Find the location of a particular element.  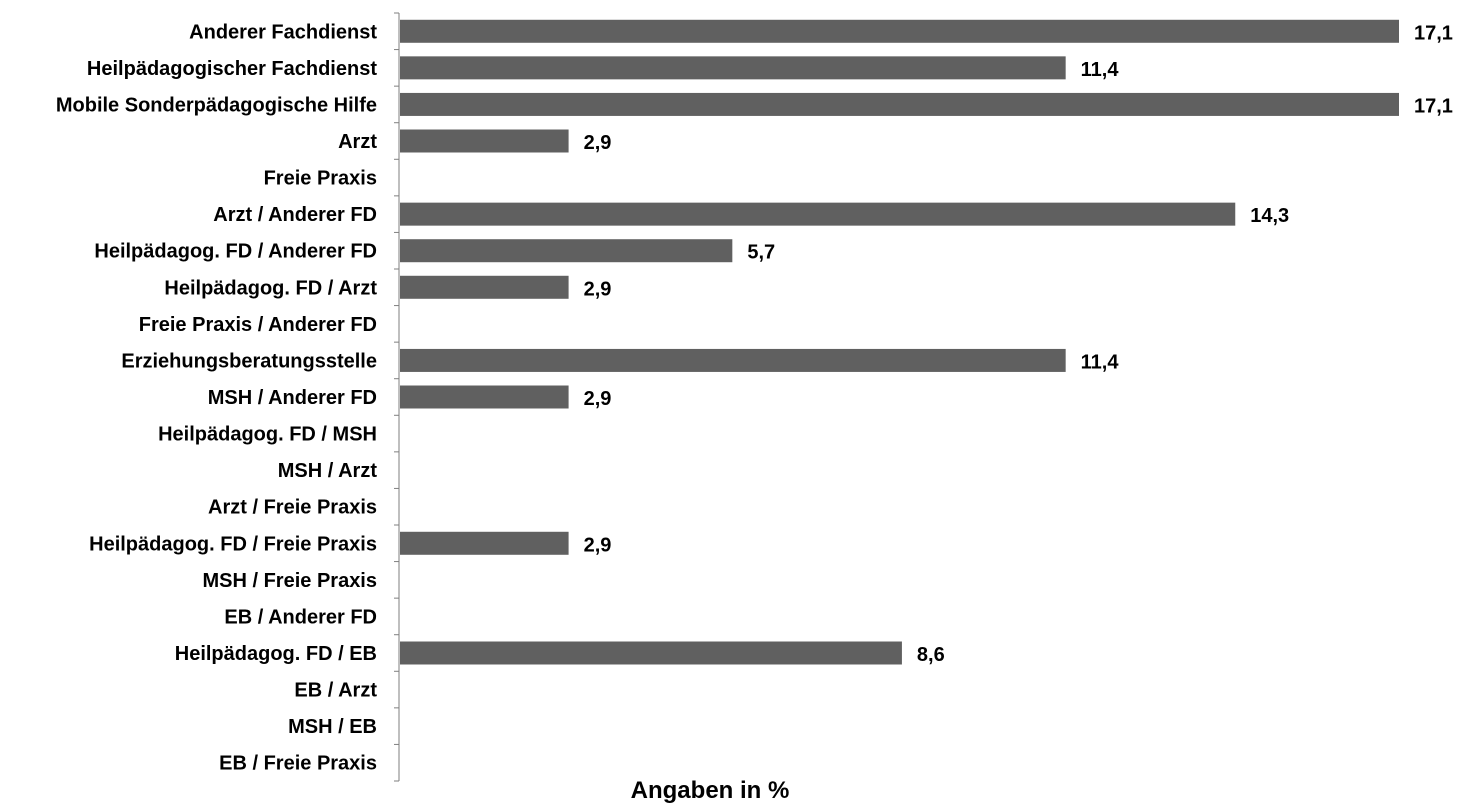

category-label: MSH / Anderer FD is located at coordinates (292, 398).